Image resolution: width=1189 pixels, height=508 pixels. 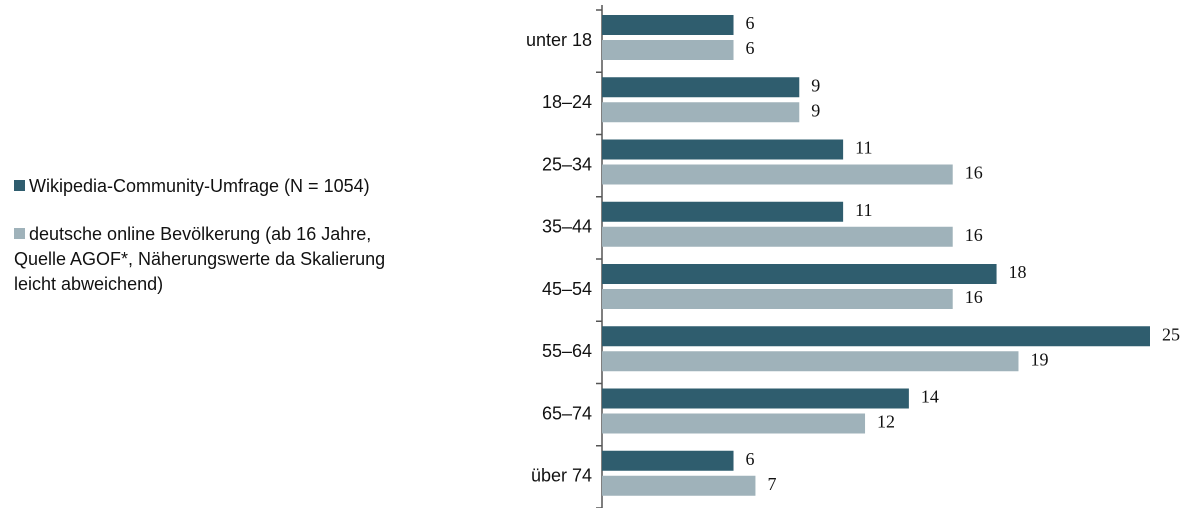 I want to click on value-label: 14, so click(x=930, y=397).